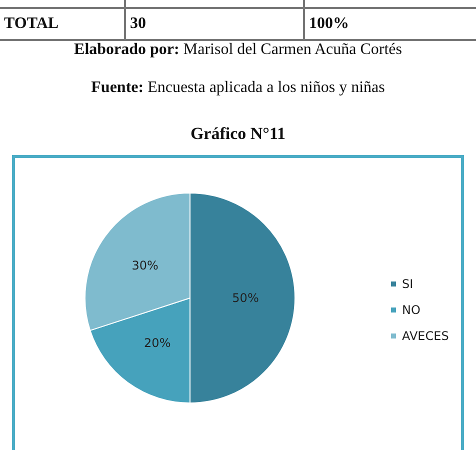 The height and width of the screenshot is (450, 476). I want to click on data-label: 30%, so click(145, 265).